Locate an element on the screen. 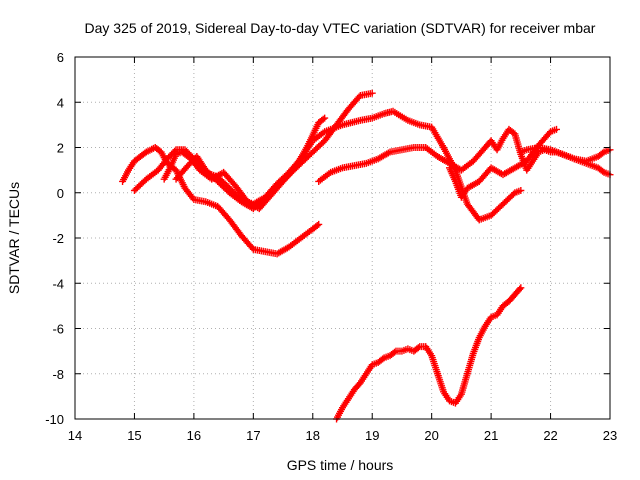  x-tick-label: 17 is located at coordinates (253, 435).